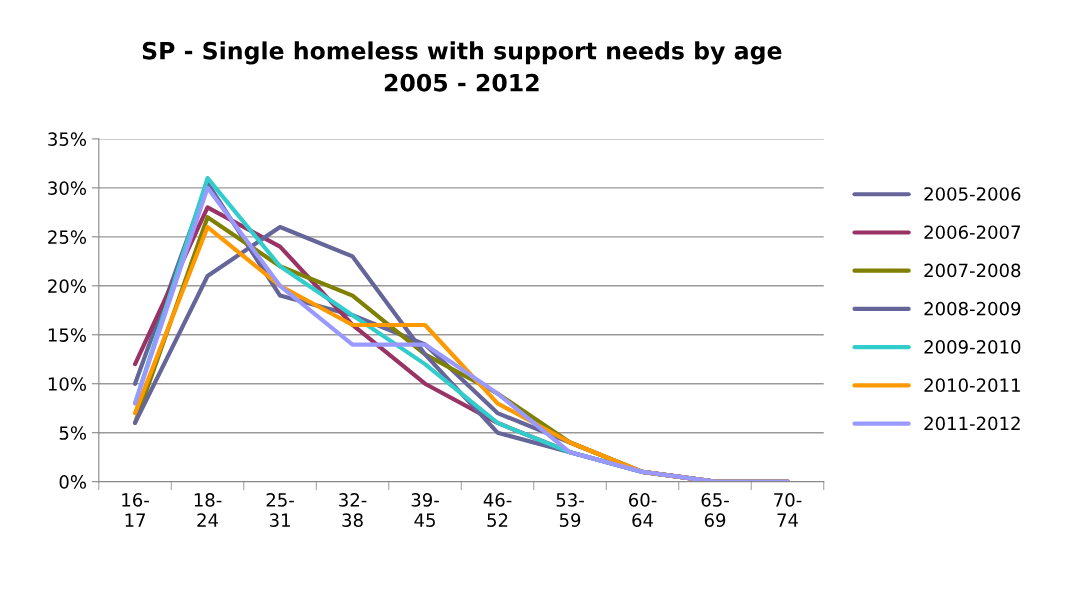 This screenshot has height=591, width=1074. Describe the element at coordinates (67, 286) in the screenshot. I see `y-tick-label: 20%` at that location.